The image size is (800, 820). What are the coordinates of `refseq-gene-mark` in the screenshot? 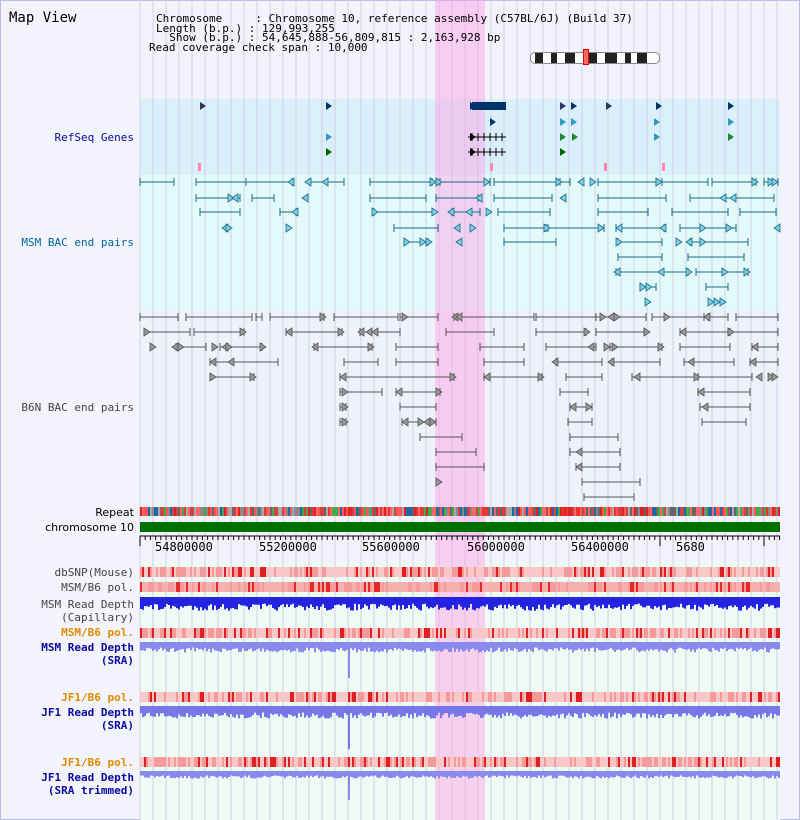 It's located at (329, 137).